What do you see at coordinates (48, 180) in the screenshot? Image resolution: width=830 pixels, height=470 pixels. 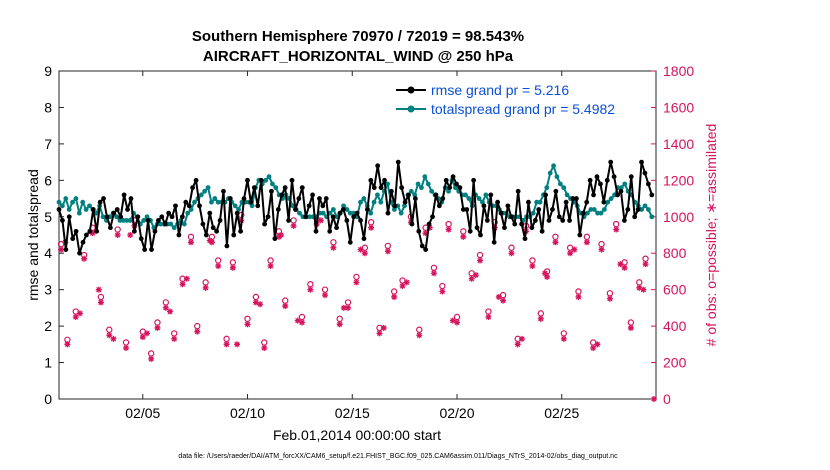 I see `y-left-tick-label: 6` at bounding box center [48, 180].